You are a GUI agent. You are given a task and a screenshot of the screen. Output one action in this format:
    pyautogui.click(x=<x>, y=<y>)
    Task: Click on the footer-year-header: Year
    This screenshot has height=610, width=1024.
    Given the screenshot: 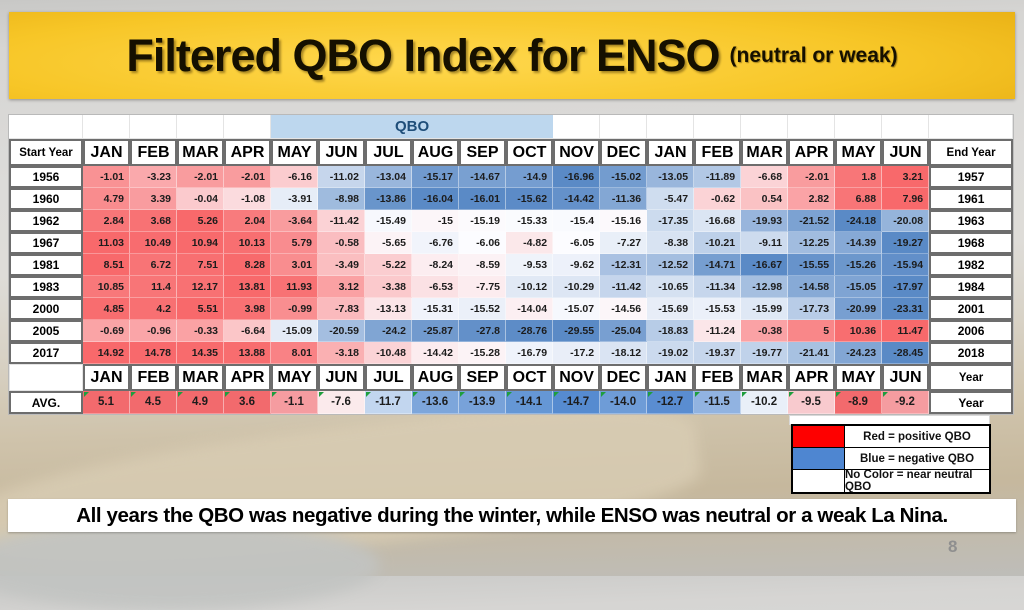 What is the action you would take?
    pyautogui.click(x=971, y=377)
    